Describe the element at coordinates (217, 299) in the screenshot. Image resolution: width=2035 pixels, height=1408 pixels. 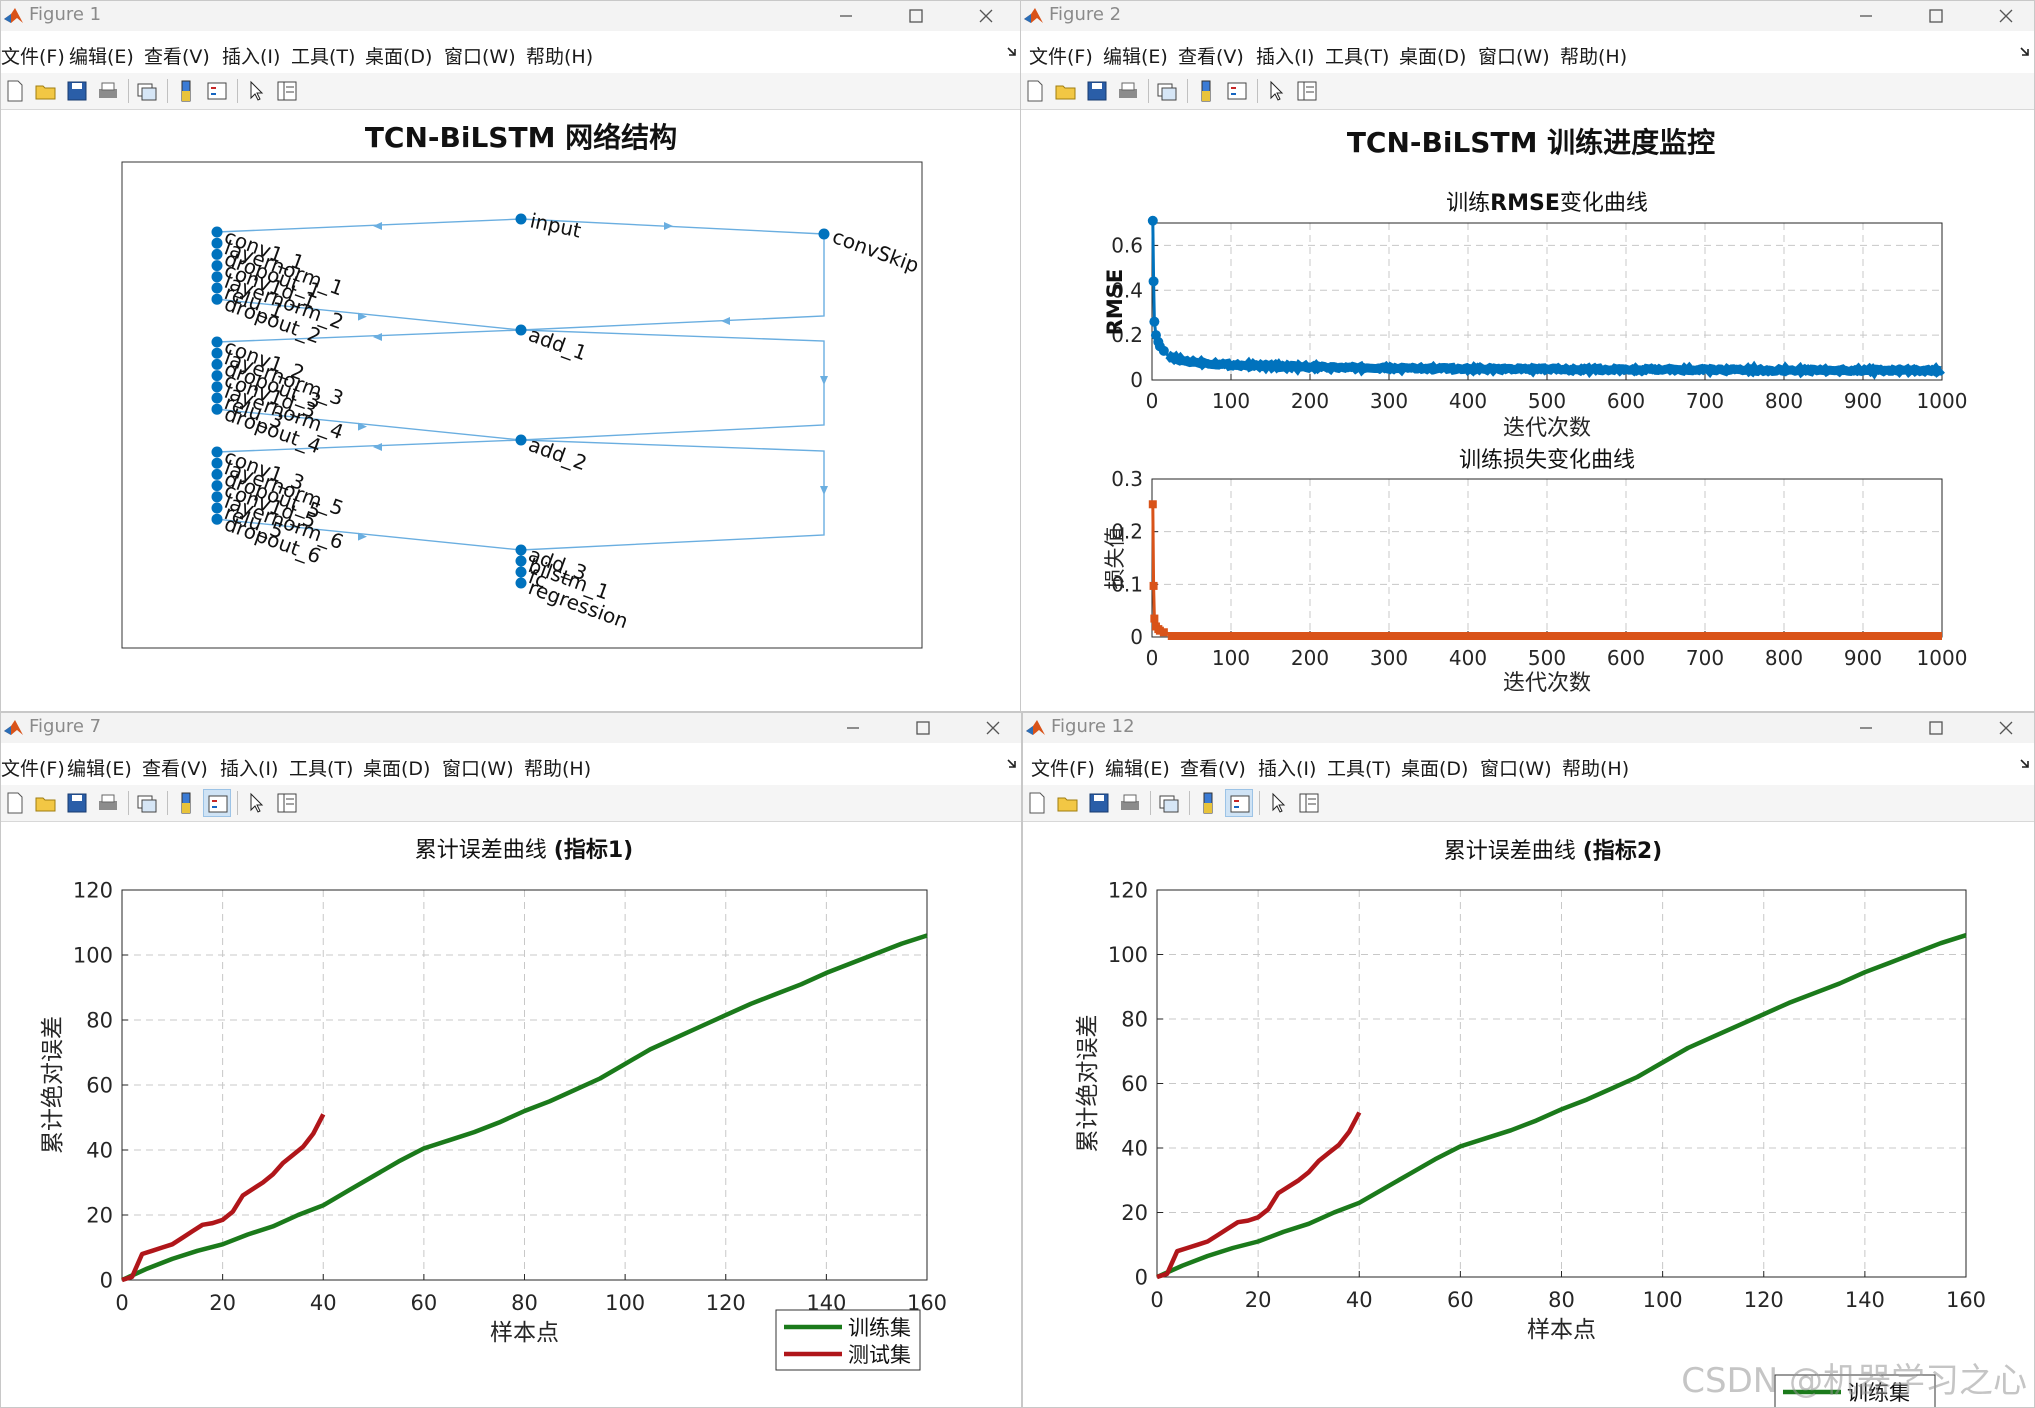
I see `dropout_2-node` at that location.